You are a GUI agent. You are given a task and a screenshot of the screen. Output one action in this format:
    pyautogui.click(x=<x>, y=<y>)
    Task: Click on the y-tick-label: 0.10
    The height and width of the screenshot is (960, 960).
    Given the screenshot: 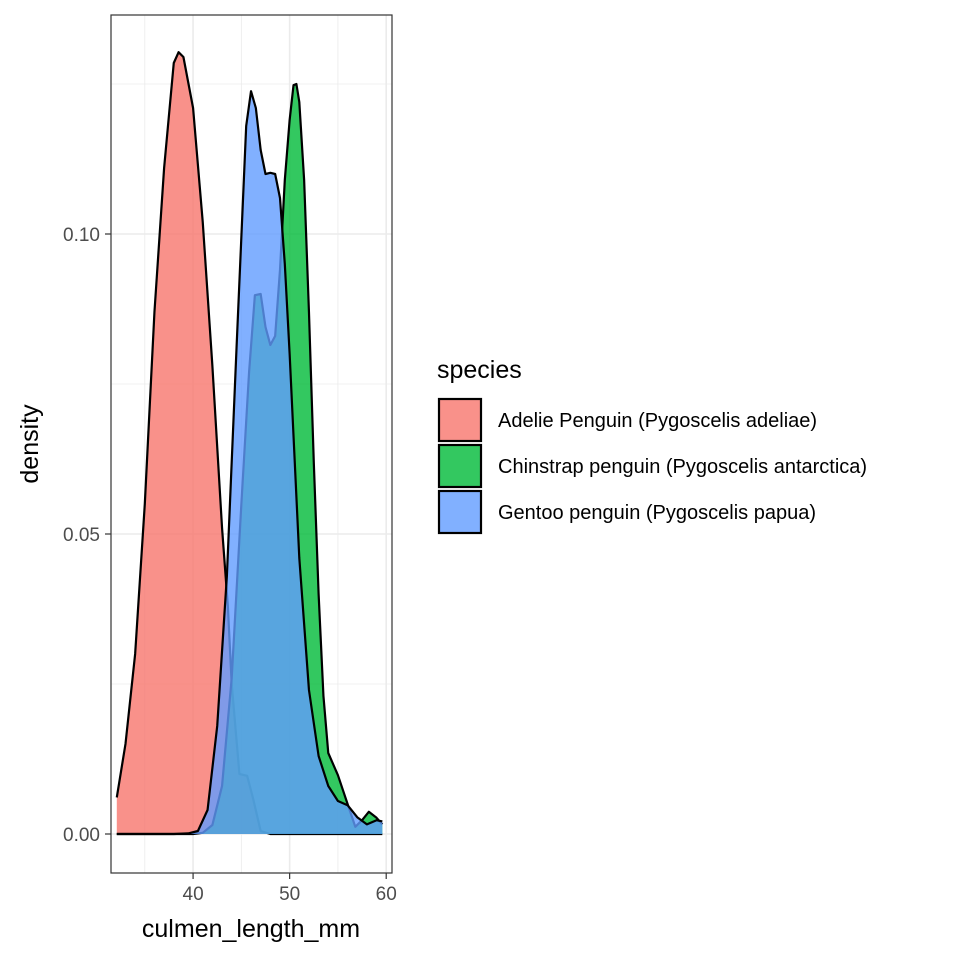 What is the action you would take?
    pyautogui.click(x=81, y=235)
    